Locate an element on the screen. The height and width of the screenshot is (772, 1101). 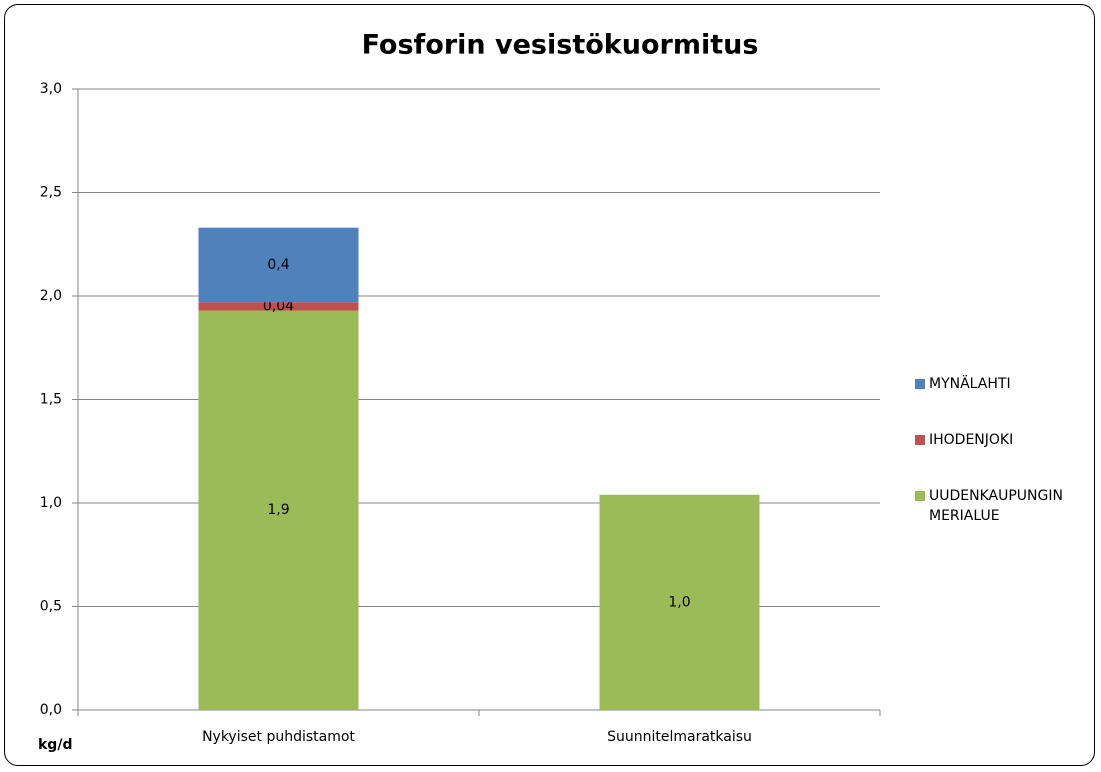
legend-item: MYNÄLAHTI is located at coordinates (997, 384).